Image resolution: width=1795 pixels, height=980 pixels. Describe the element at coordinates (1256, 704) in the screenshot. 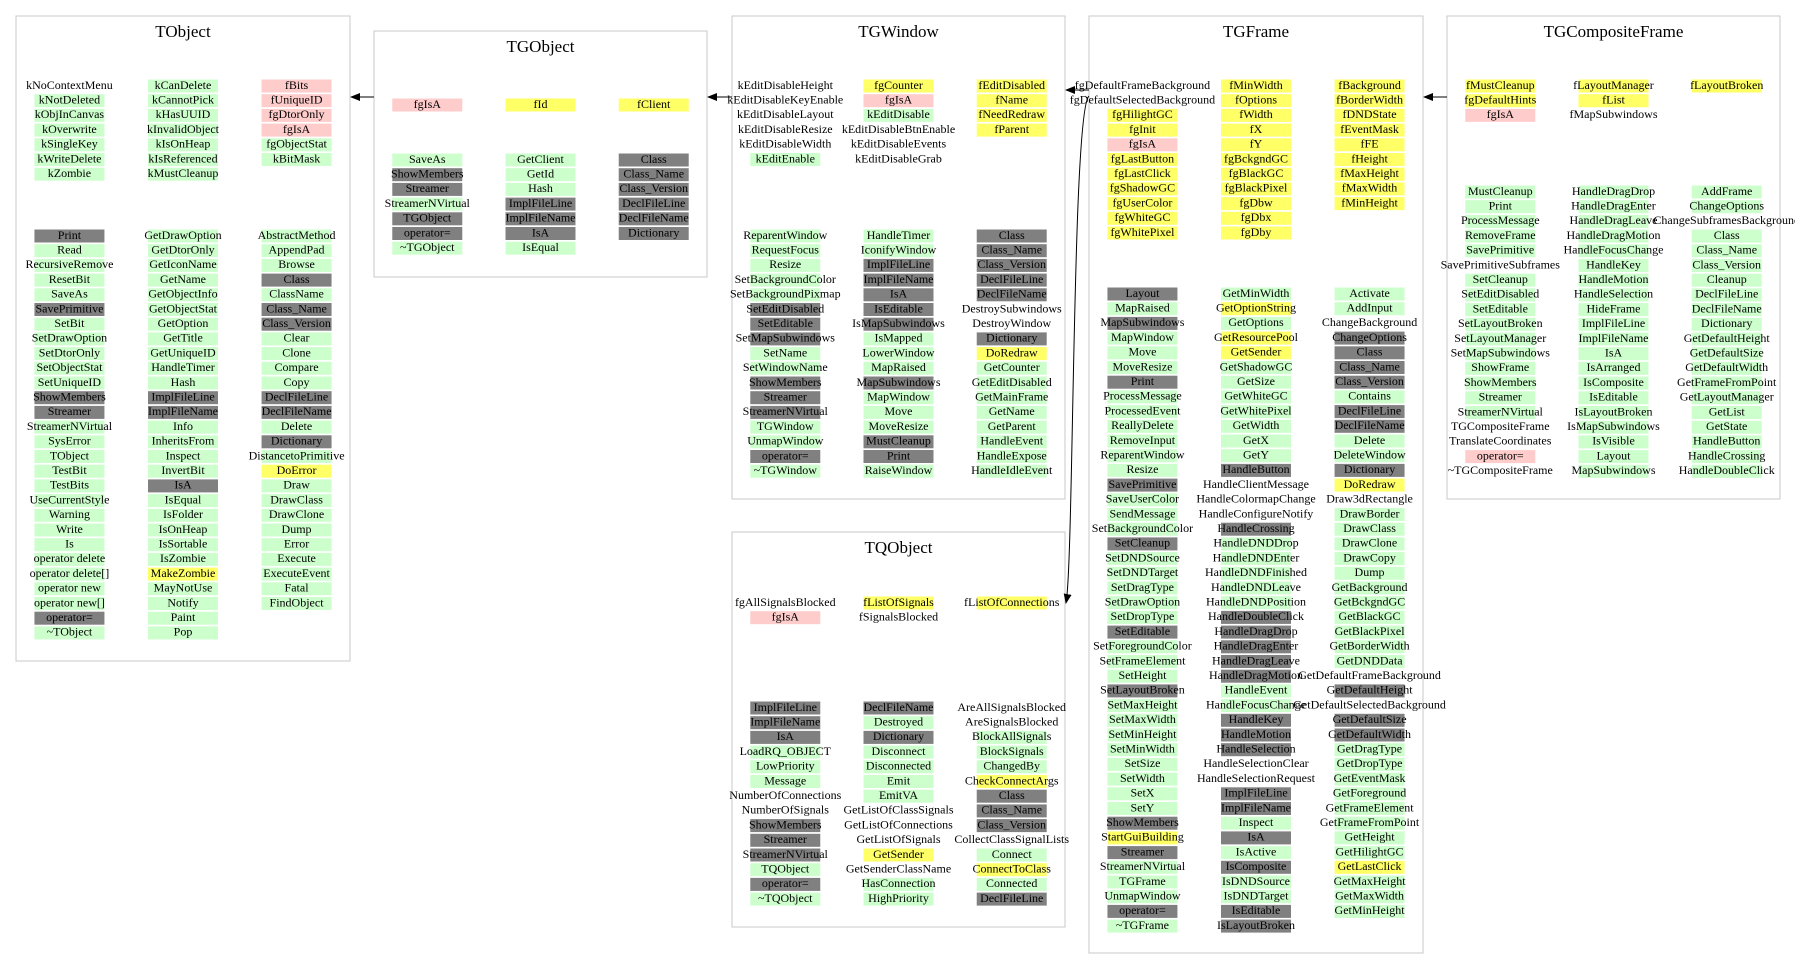

I see `method: HandleFocusChange` at that location.